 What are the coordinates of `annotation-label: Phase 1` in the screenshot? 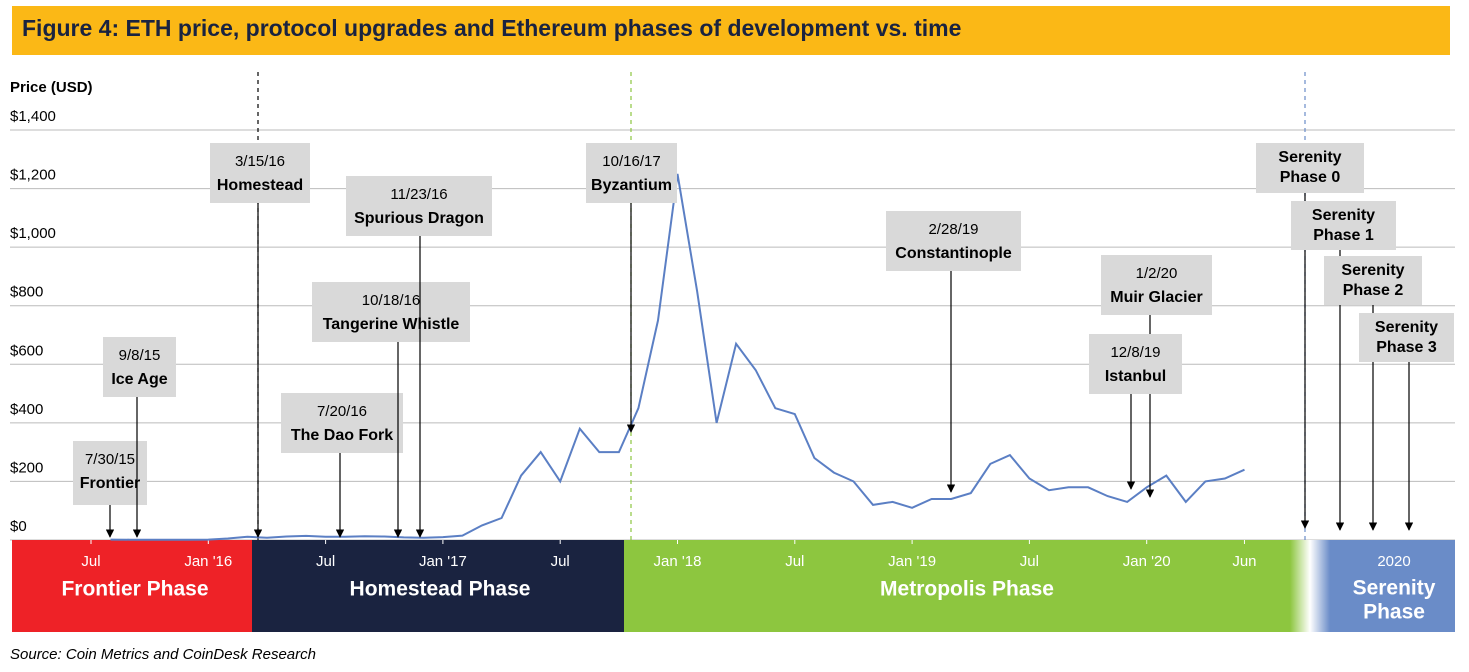 It's located at (1343, 235).